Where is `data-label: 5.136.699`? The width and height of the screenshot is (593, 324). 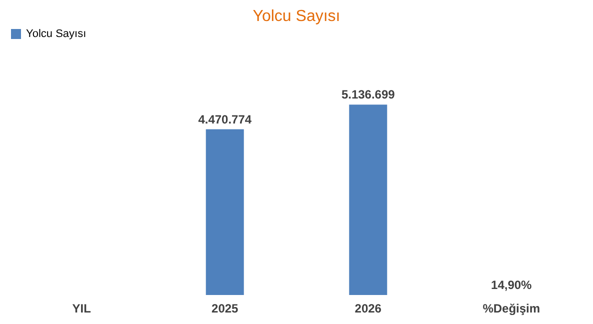
data-label: 5.136.699 is located at coordinates (368, 95).